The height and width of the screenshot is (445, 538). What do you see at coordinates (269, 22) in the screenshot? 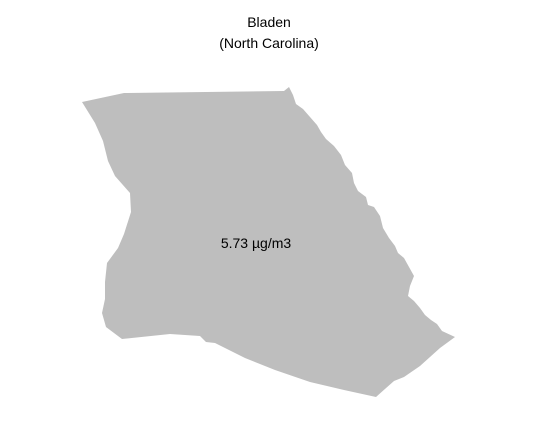
I see `county-name-title: Bladen` at bounding box center [269, 22].